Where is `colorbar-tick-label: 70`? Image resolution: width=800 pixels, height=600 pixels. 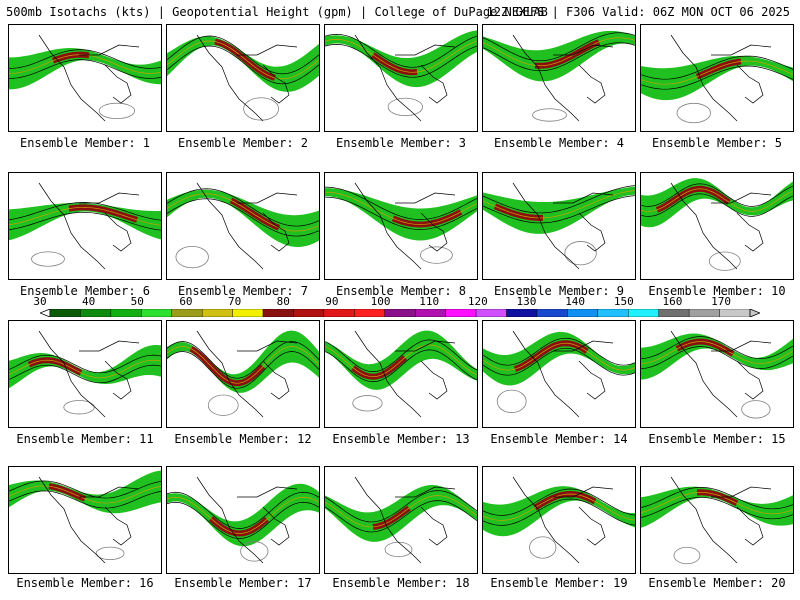
colorbar-tick-label: 70 is located at coordinates (234, 301).